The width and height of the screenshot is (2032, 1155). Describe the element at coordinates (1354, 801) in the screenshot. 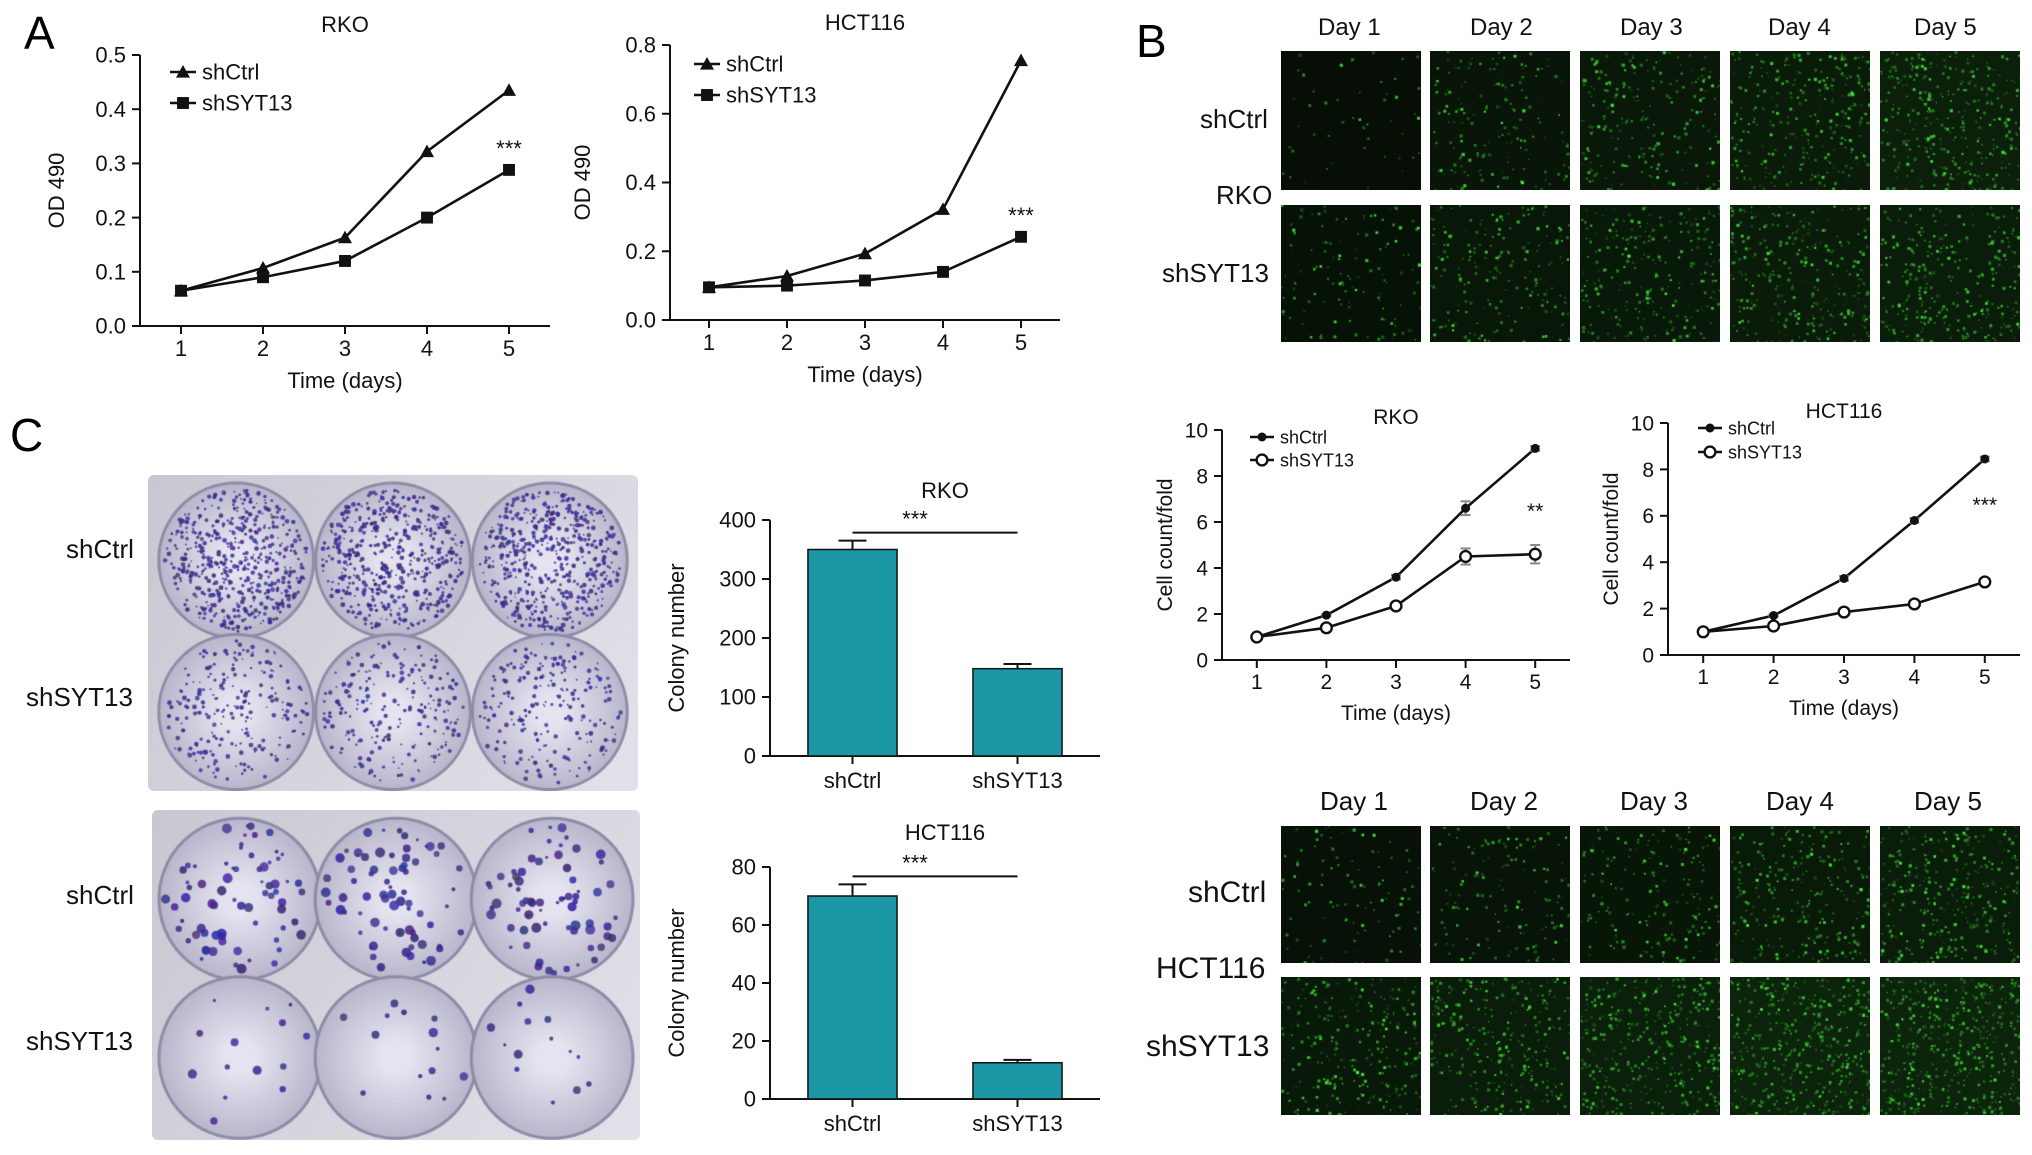

I see `micro-hct-day-label-1: Day 1` at that location.